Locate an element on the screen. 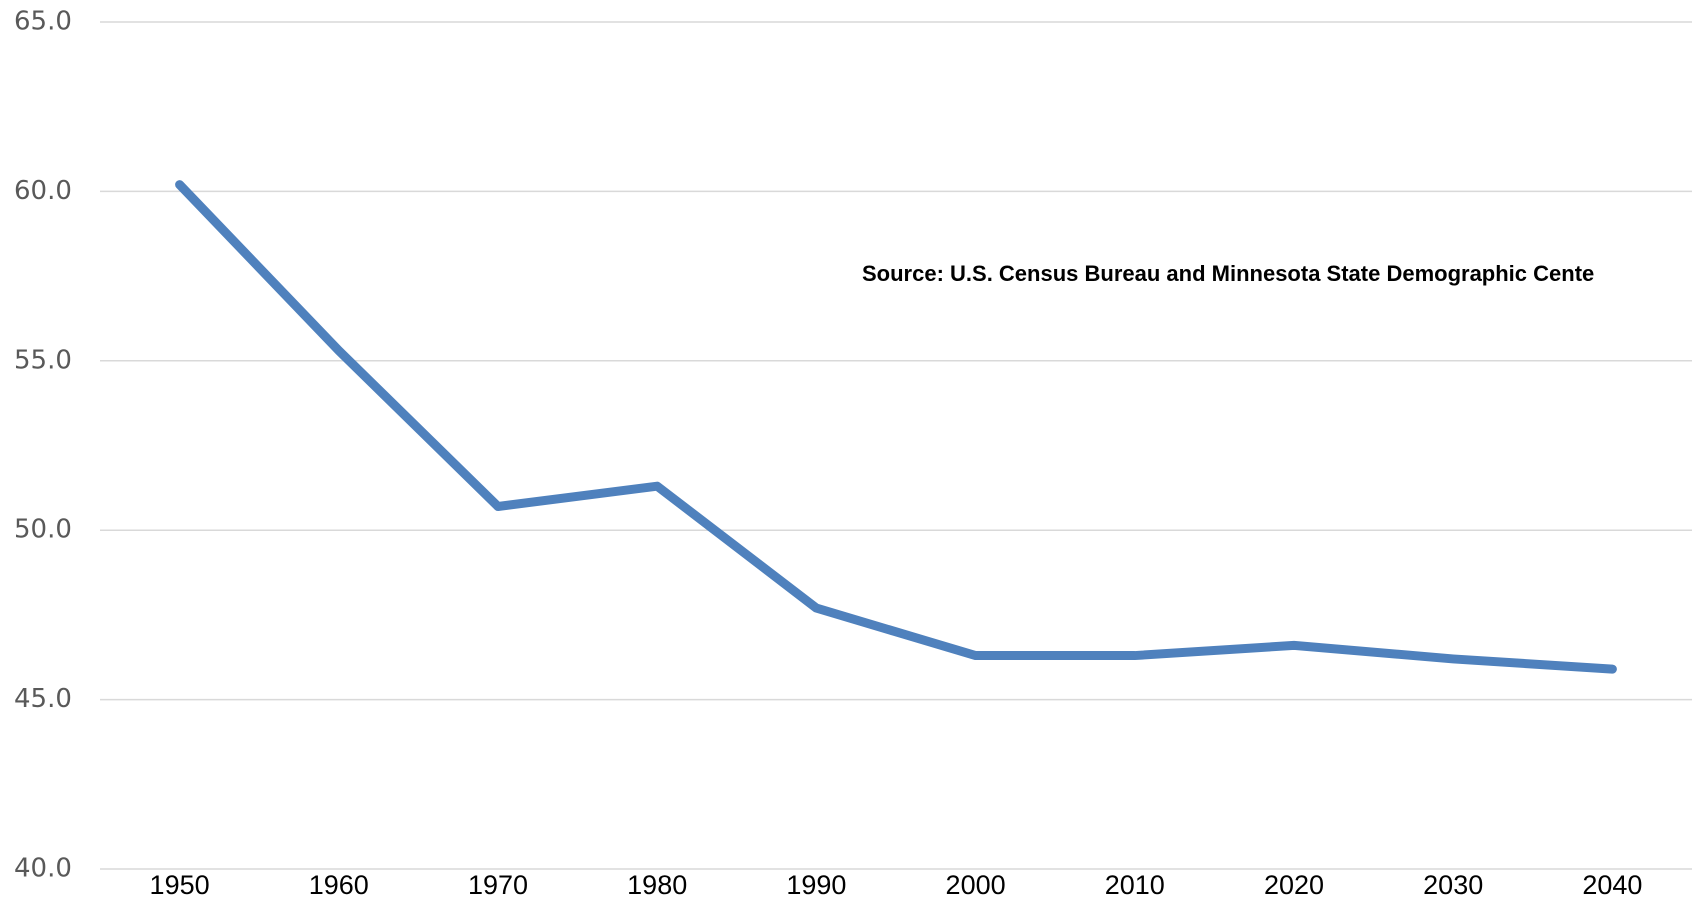 This screenshot has height=903, width=1692. x-tick-label: 1960 is located at coordinates (339, 885).